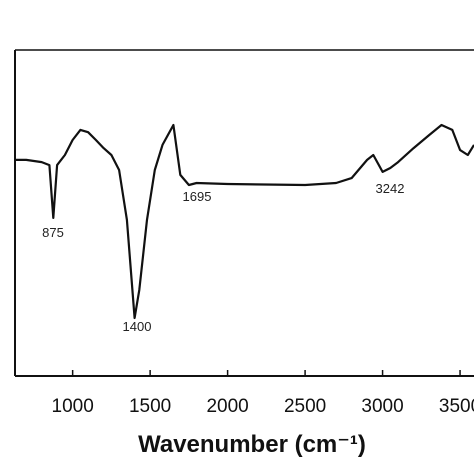 This screenshot has width=474, height=474. Describe the element at coordinates (53, 232) in the screenshot. I see `peak-label: 875` at that location.